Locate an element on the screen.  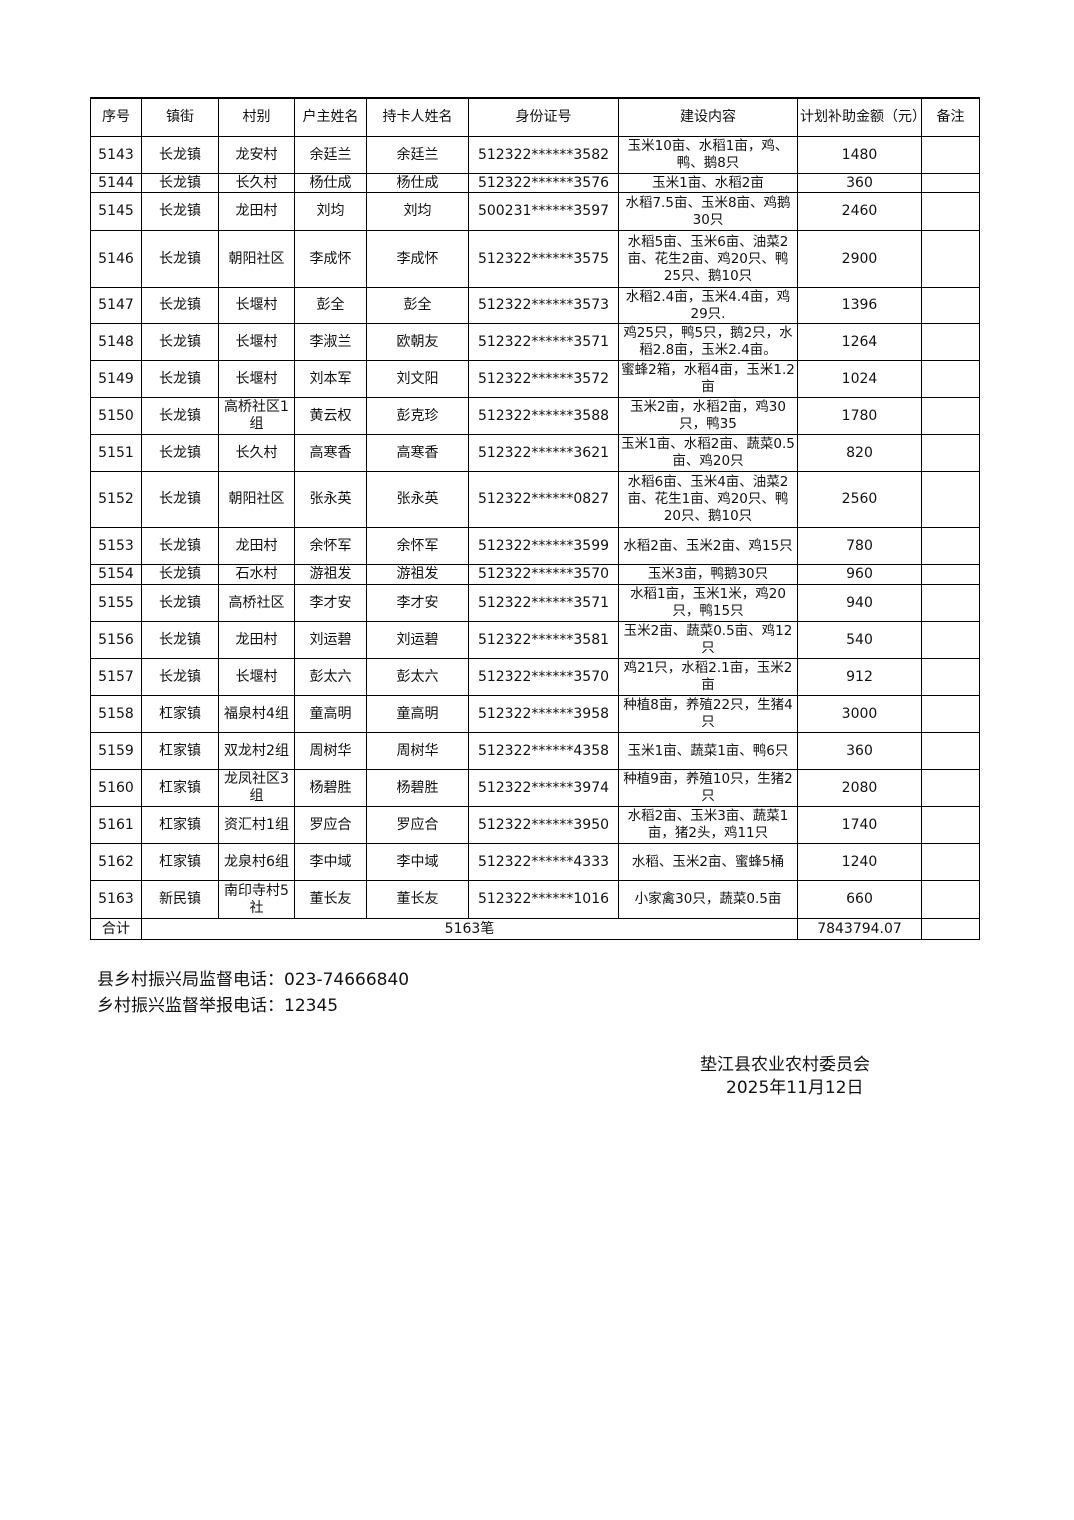
cell-village: 福泉村4组 is located at coordinates (256, 714).